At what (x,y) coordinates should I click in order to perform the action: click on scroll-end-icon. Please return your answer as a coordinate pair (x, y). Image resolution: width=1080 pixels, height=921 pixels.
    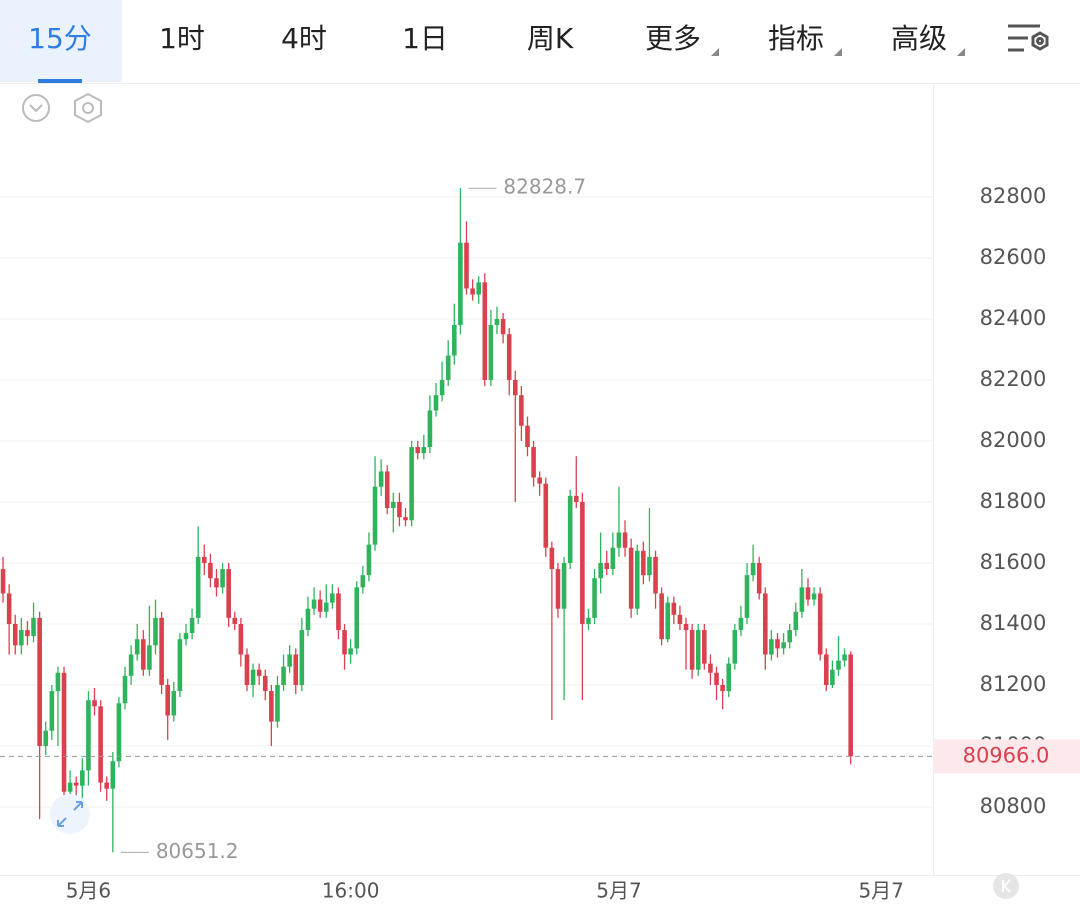
    Looking at the image, I should click on (1006, 886).